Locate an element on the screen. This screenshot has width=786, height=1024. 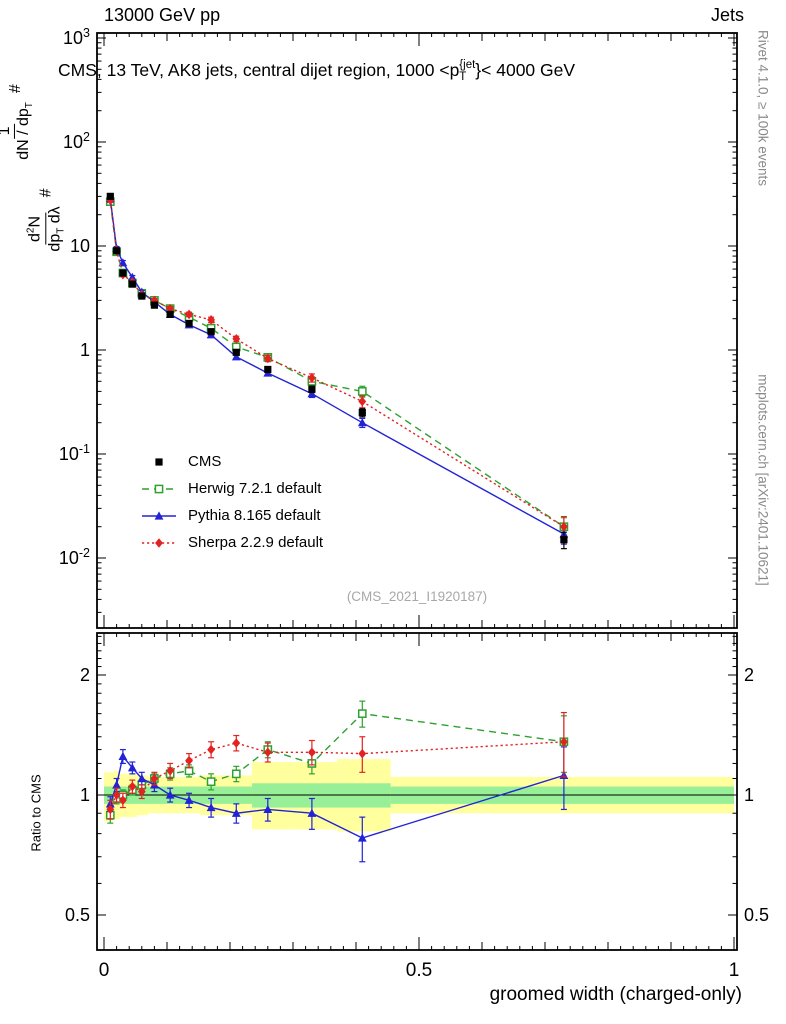
legend-marker-pythia is located at coordinates (159, 516).